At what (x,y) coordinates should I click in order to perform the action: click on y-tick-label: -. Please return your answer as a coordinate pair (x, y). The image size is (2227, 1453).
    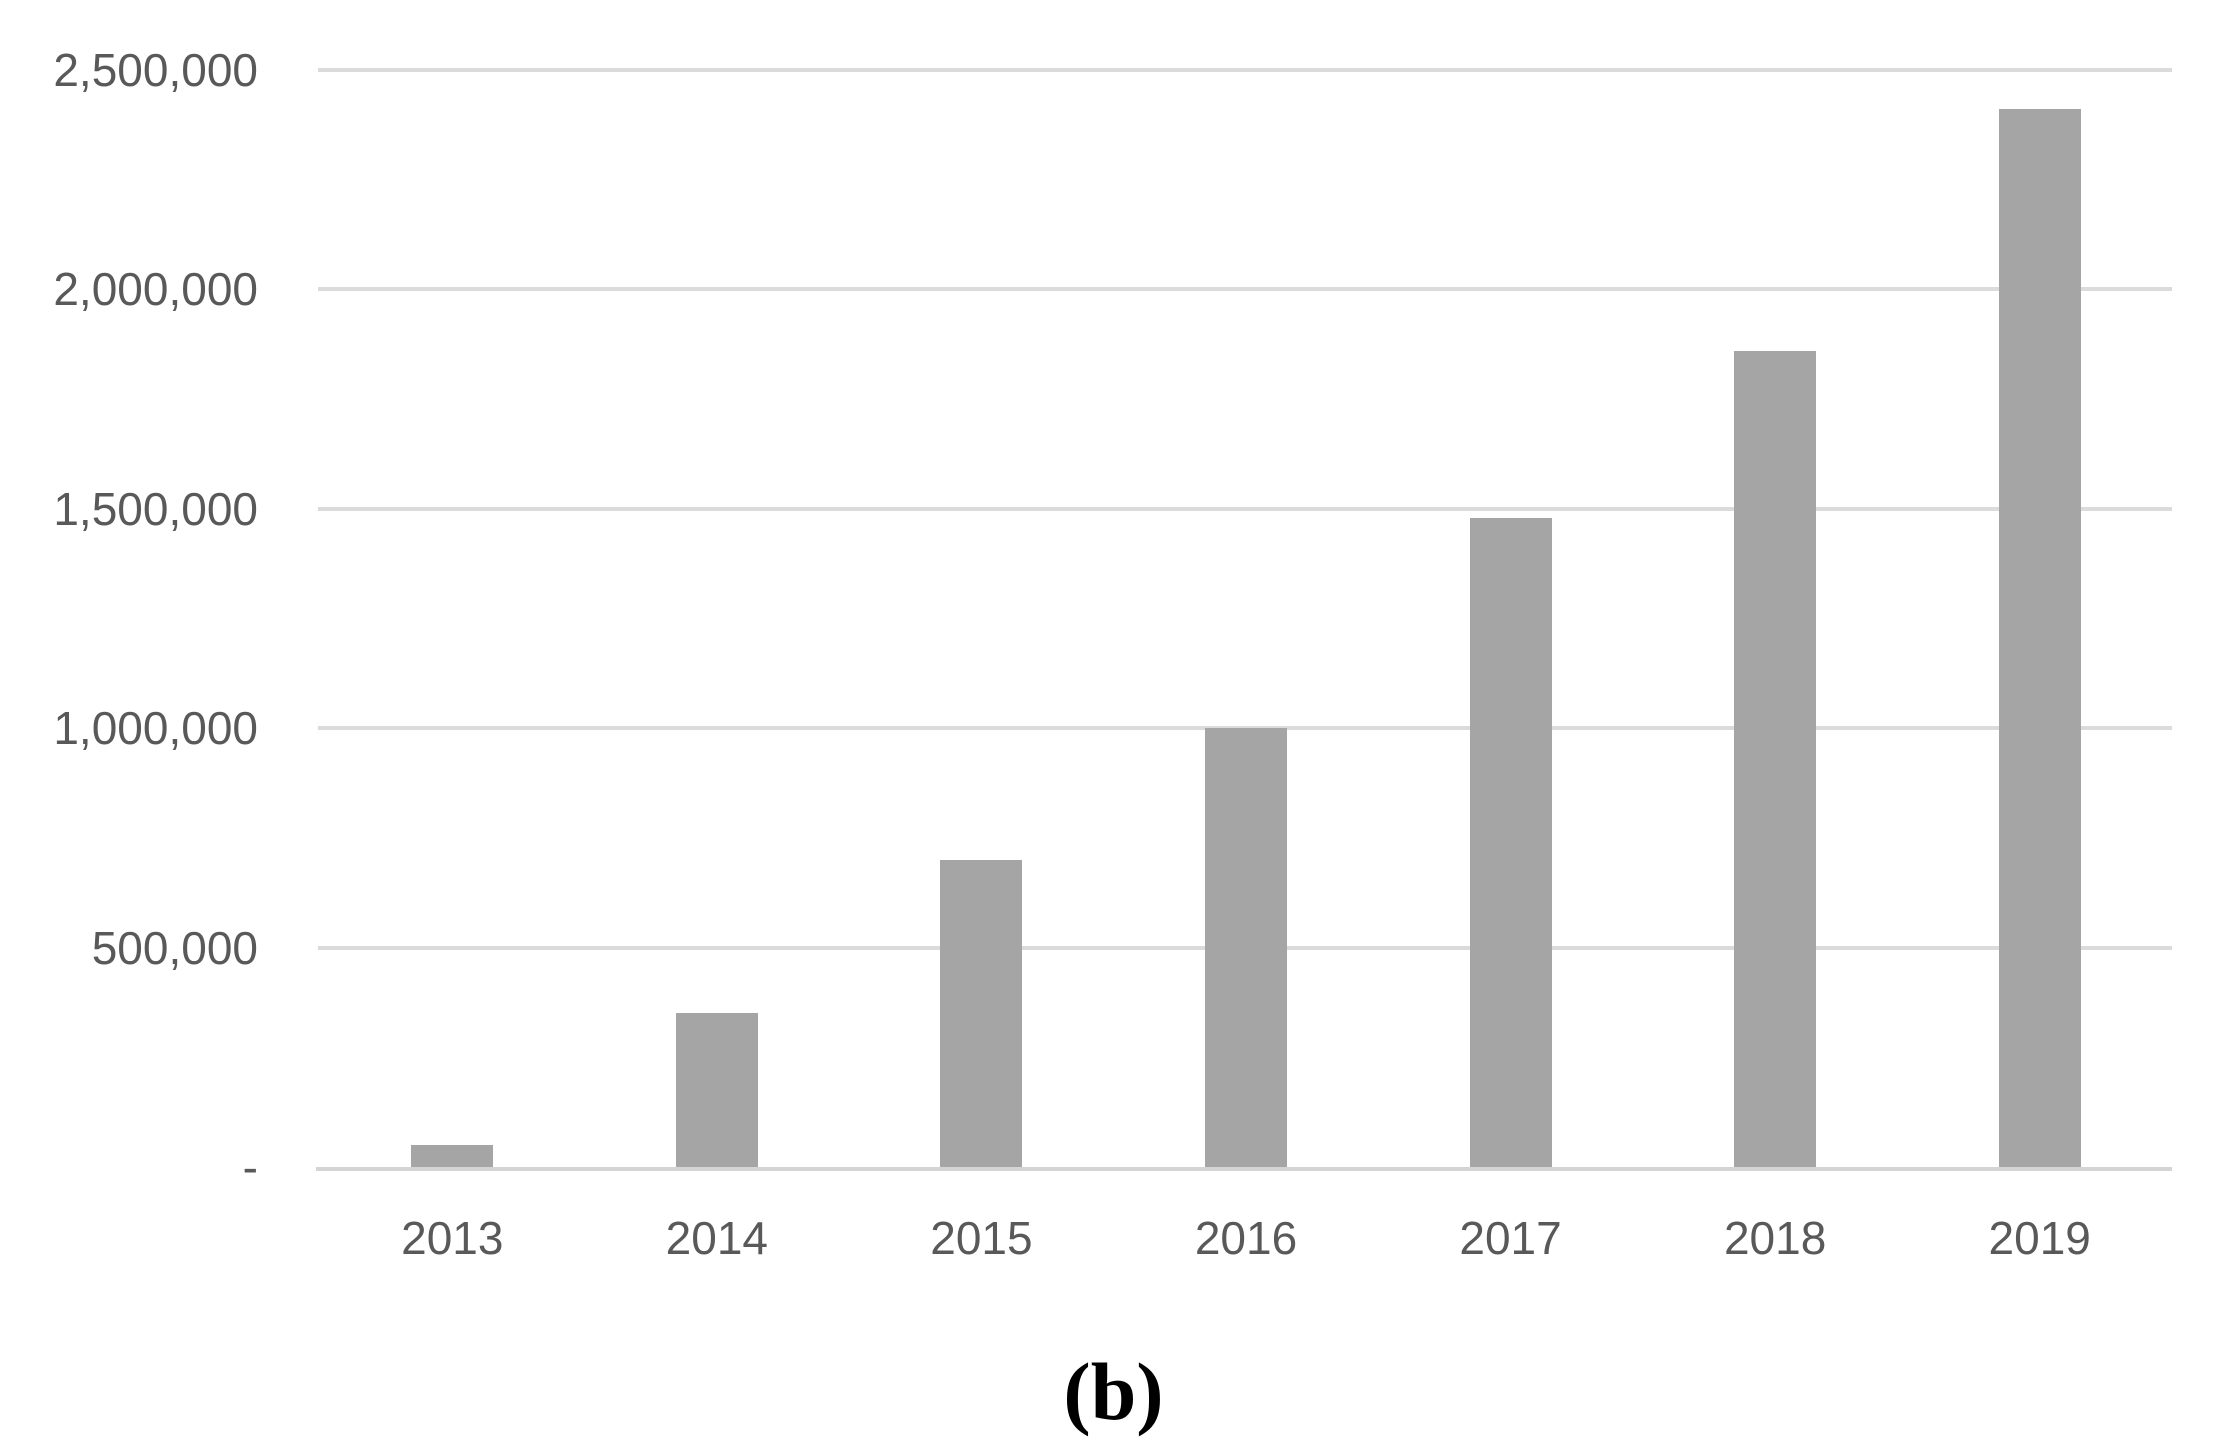
    Looking at the image, I should click on (250, 1167).